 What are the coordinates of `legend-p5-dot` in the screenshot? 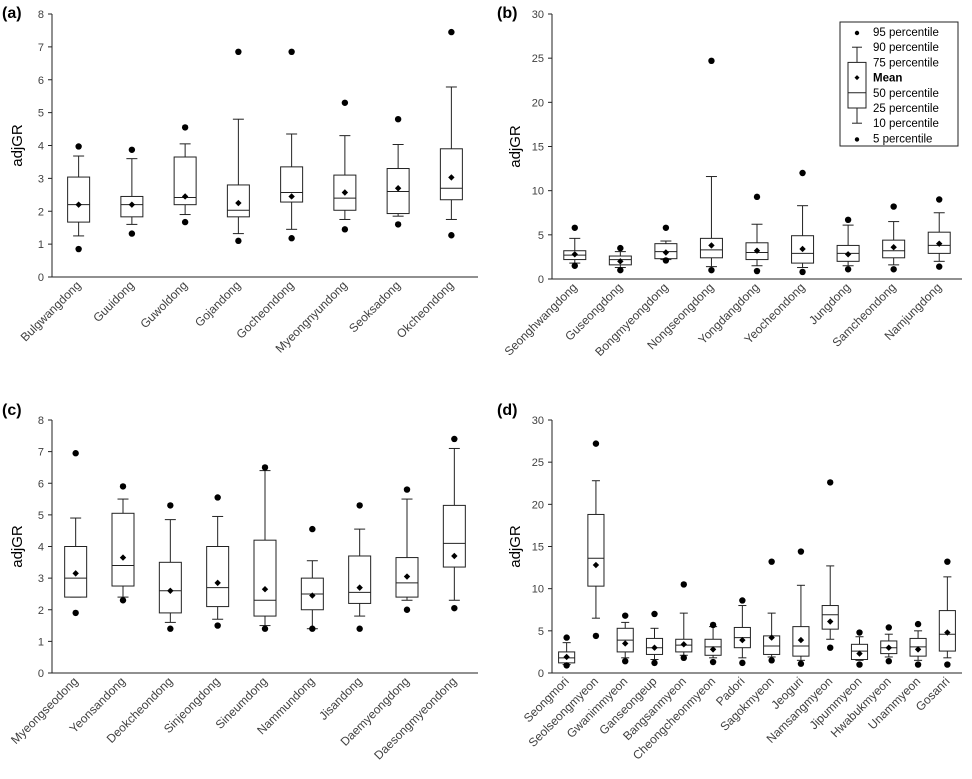 It's located at (857, 139).